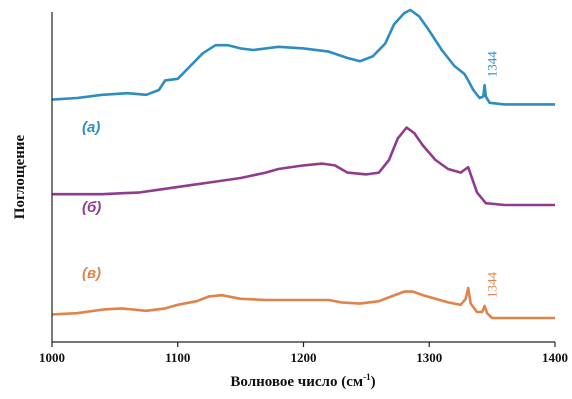 The width and height of the screenshot is (572, 399). Describe the element at coordinates (177, 357) in the screenshot. I see `x-tick-label-1100: 1100` at that location.